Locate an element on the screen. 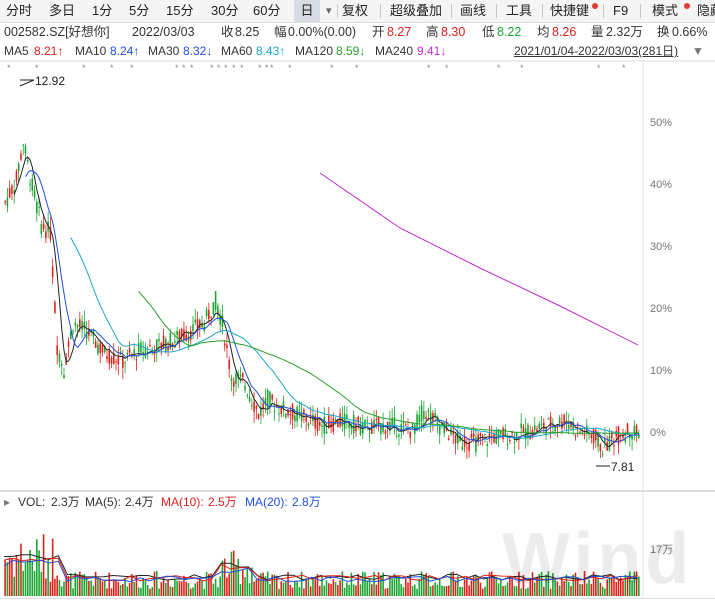 Image resolution: width=715 pixels, height=600 pixels. dropdown-arrow-icon: ▾ is located at coordinates (329, 11).